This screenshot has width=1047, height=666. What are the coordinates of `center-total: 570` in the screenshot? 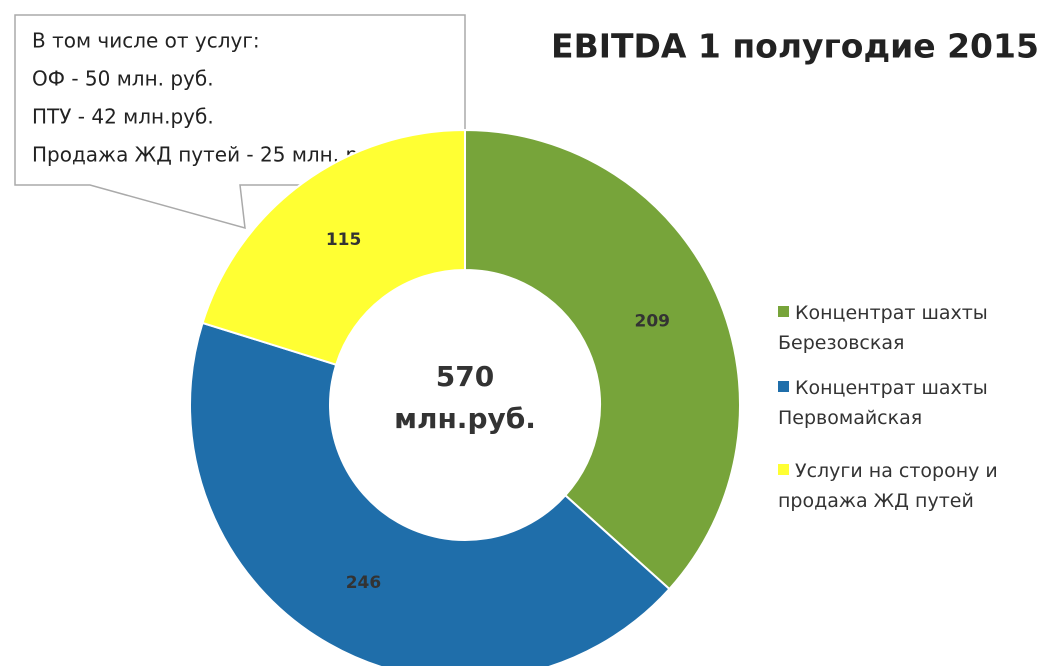 It's located at (465, 376).